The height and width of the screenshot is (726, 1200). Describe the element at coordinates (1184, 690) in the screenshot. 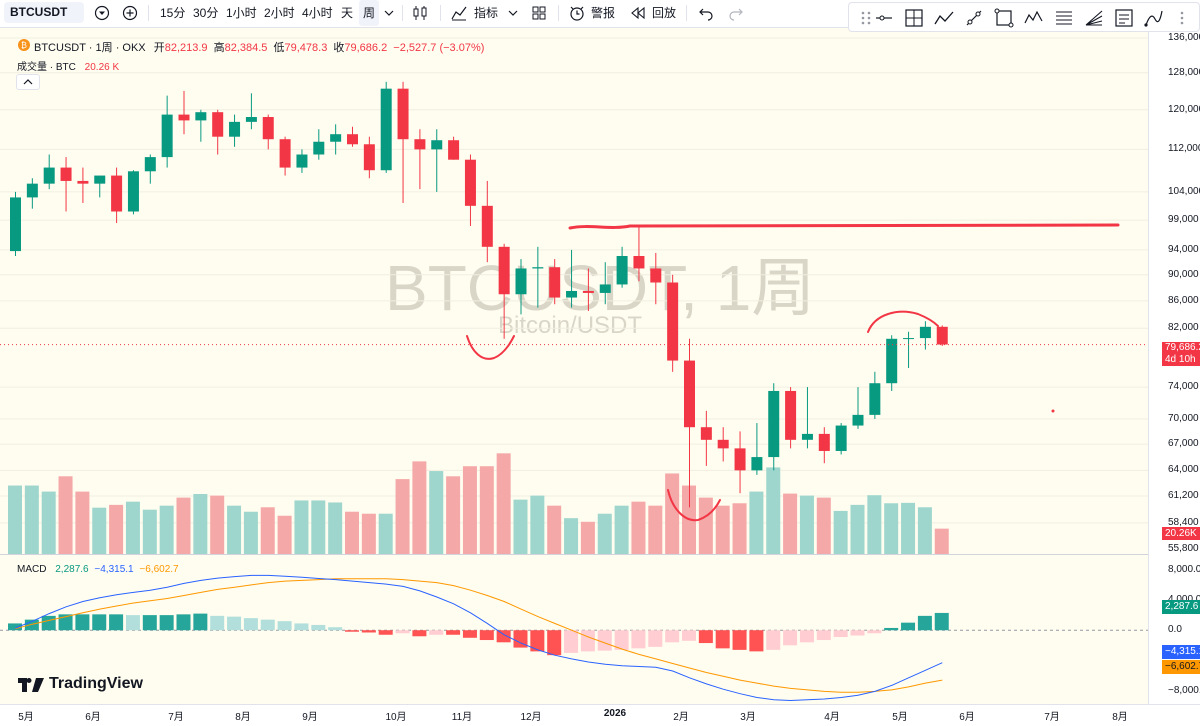

I see `macd-axis-tick: −8,000.0` at that location.